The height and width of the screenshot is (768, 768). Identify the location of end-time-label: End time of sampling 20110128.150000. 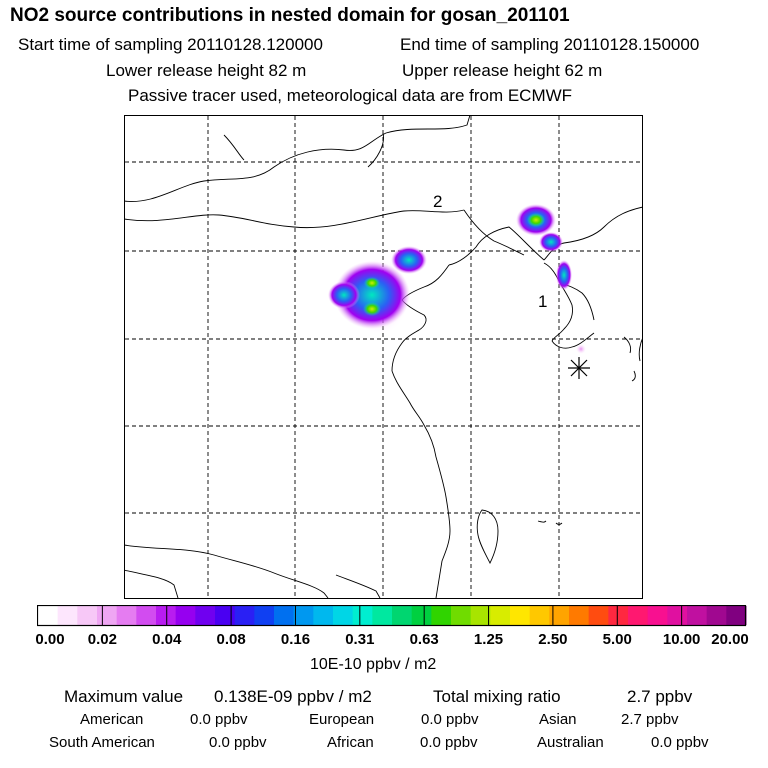
(550, 44).